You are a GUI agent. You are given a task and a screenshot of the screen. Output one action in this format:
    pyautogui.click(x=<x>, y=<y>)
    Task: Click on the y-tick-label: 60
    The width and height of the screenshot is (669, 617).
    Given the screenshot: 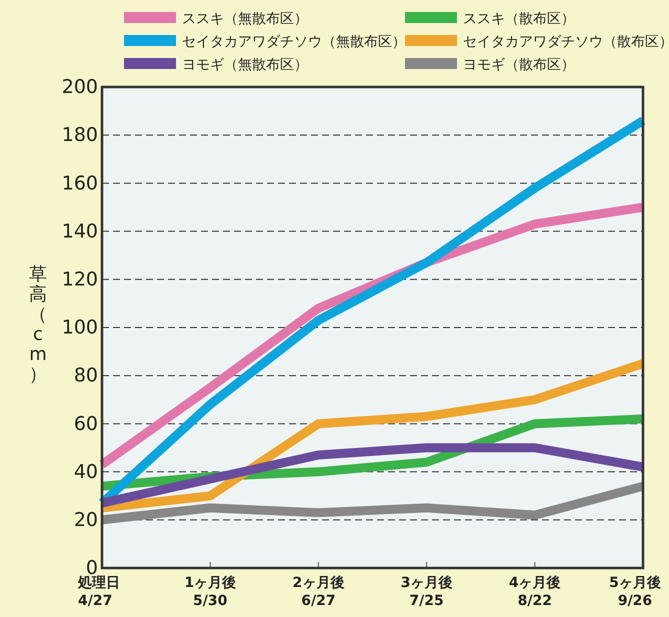 What is the action you would take?
    pyautogui.click(x=86, y=423)
    